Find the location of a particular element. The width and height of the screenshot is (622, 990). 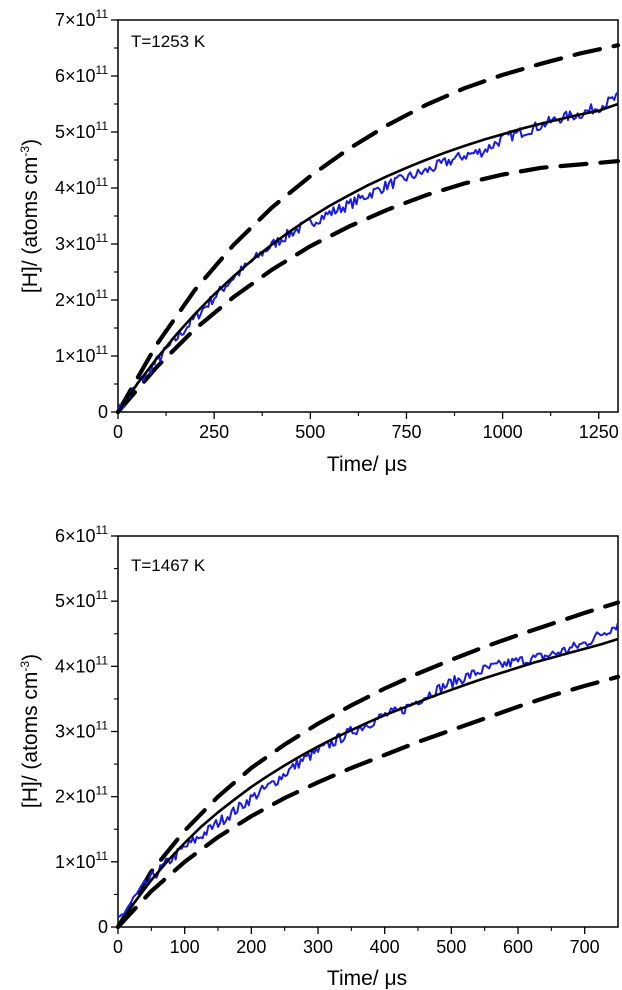

x-tick-label: 400 is located at coordinates (385, 947).